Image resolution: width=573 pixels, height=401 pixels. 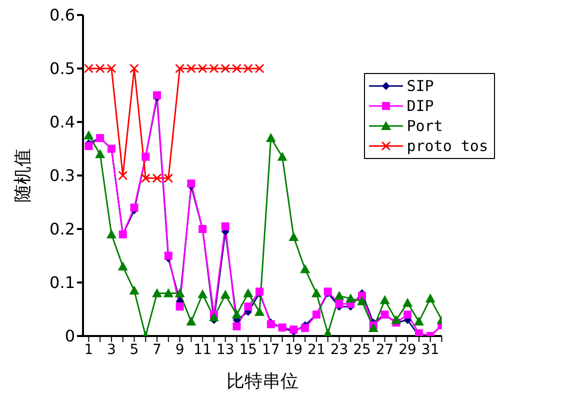 What do you see at coordinates (420, 106) in the screenshot?
I see `legend-label: DIP` at bounding box center [420, 106].